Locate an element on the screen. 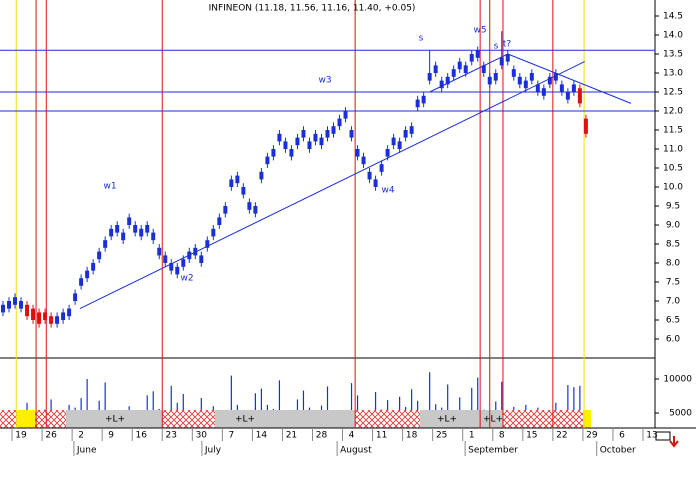  x-tick-label: 29 is located at coordinates (592, 436).